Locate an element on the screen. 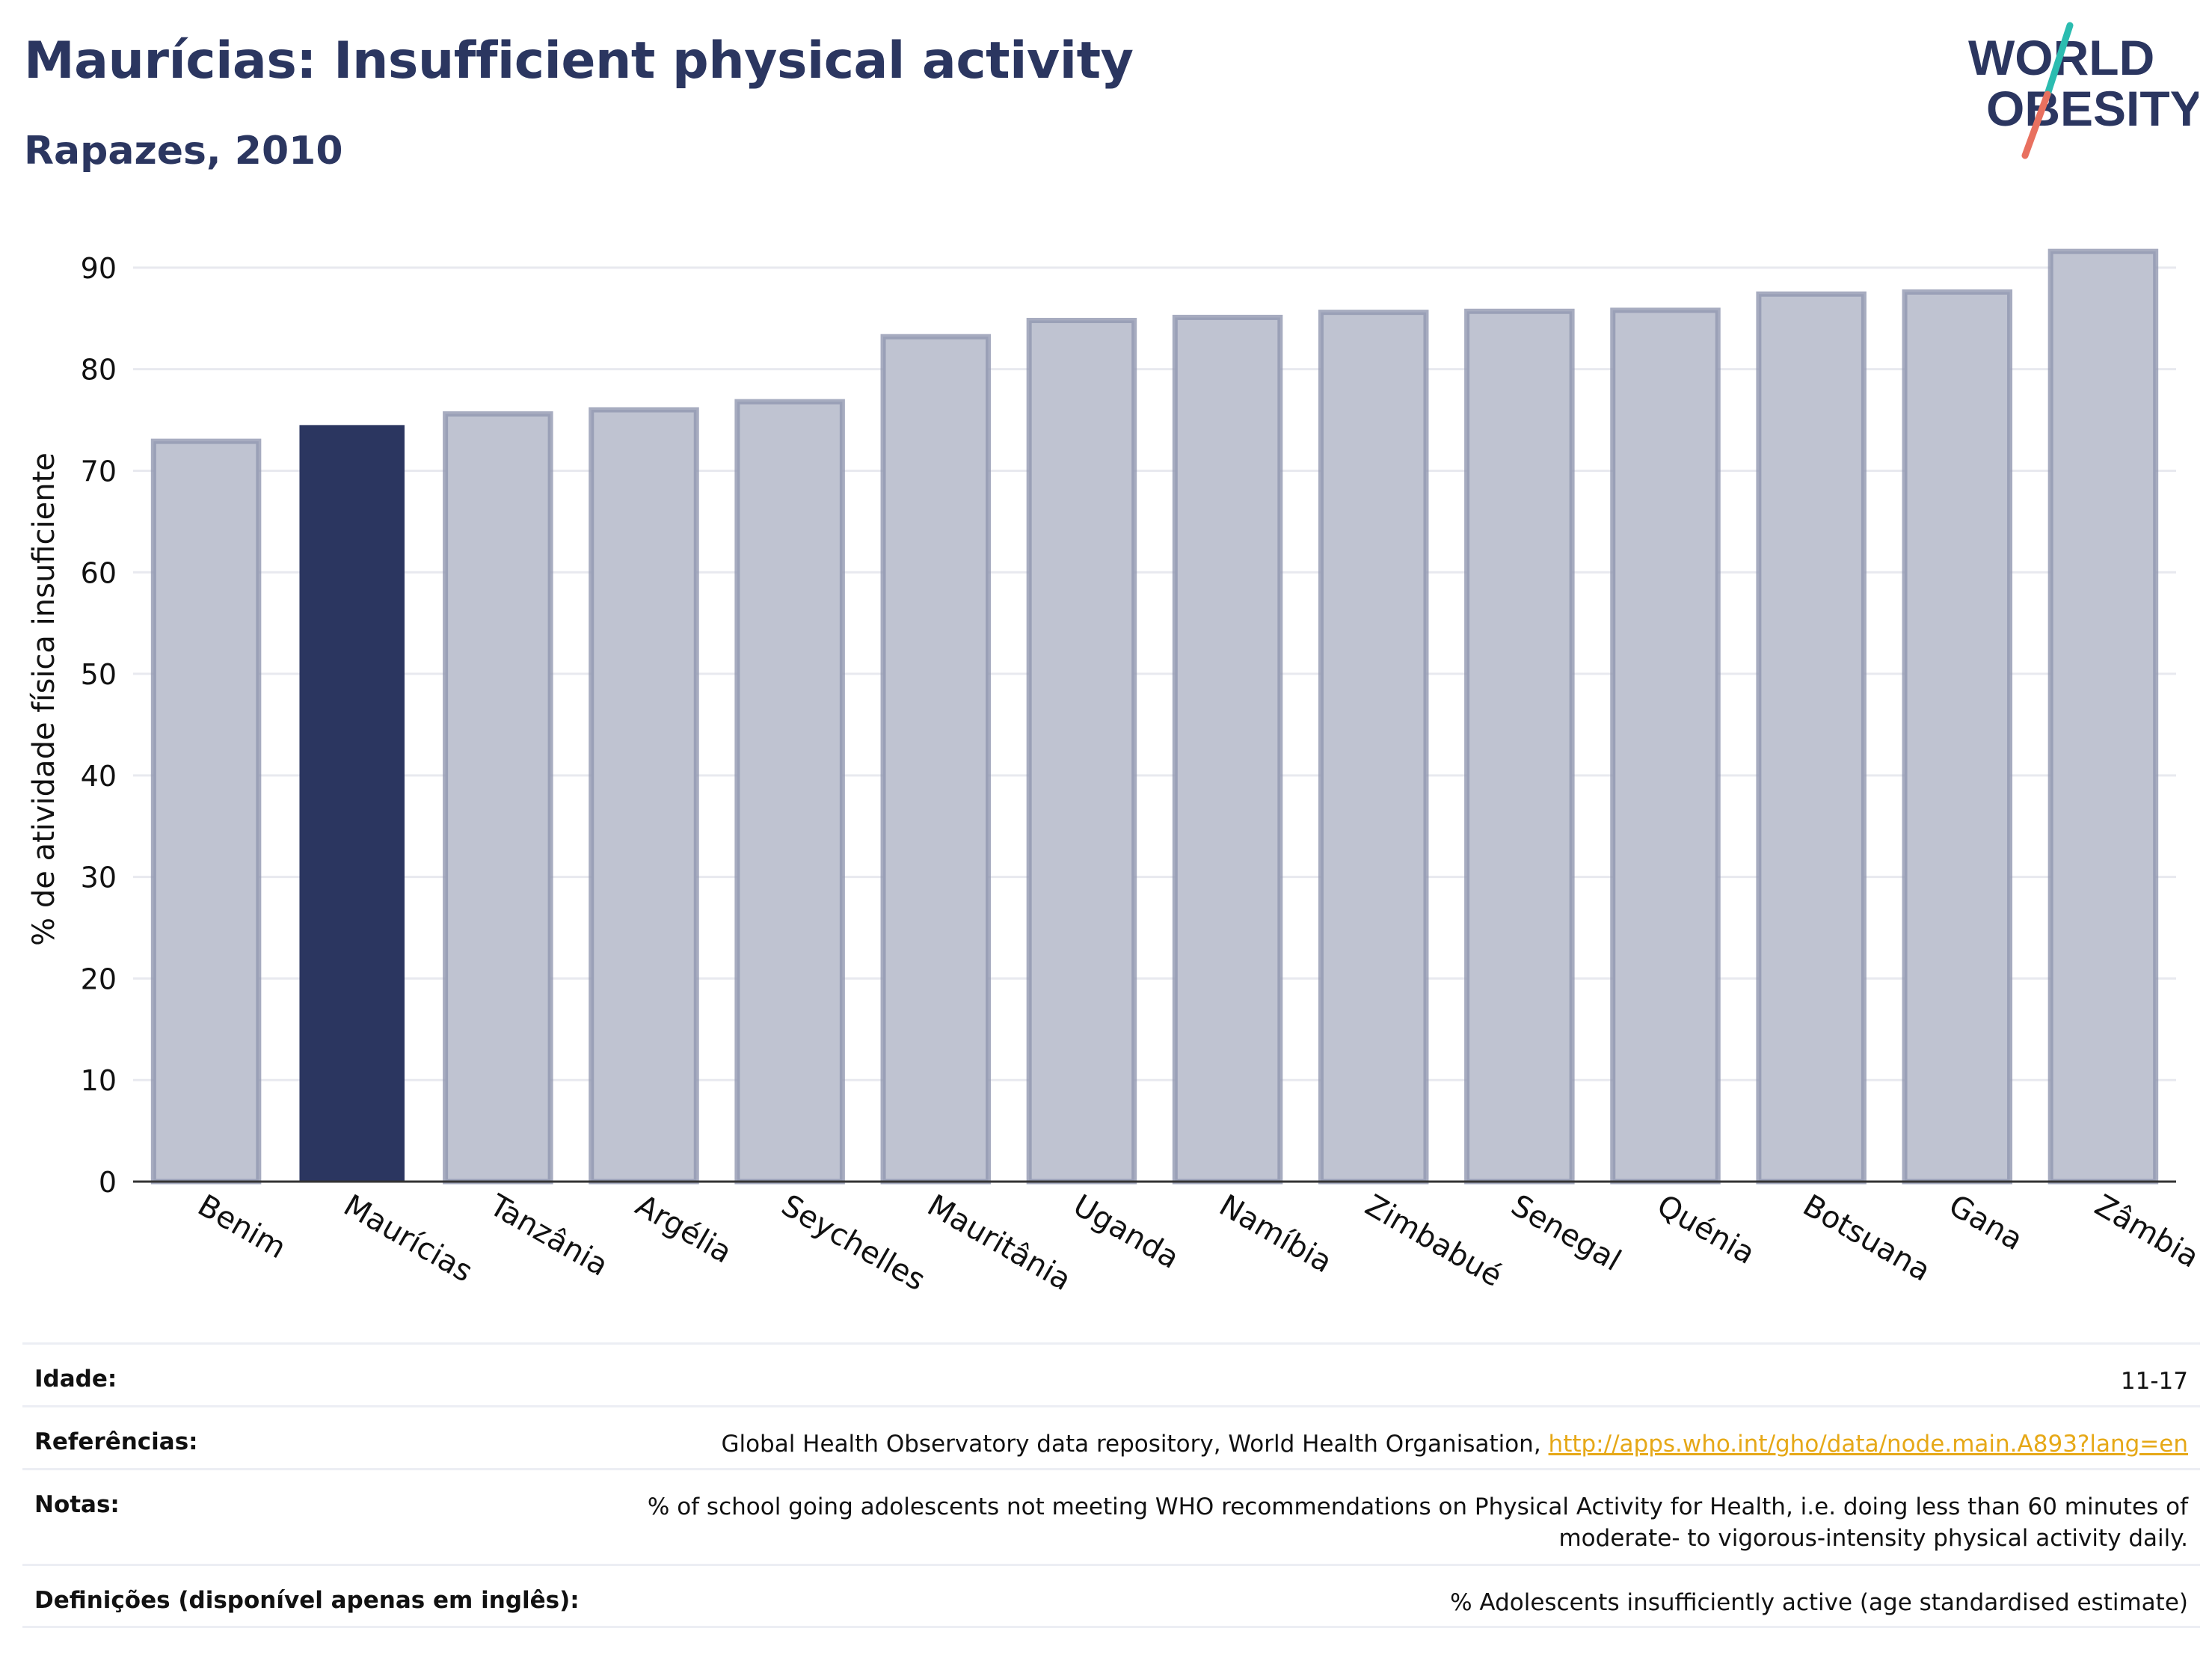  x-tick-label: Uganda is located at coordinates (1126, 1232).